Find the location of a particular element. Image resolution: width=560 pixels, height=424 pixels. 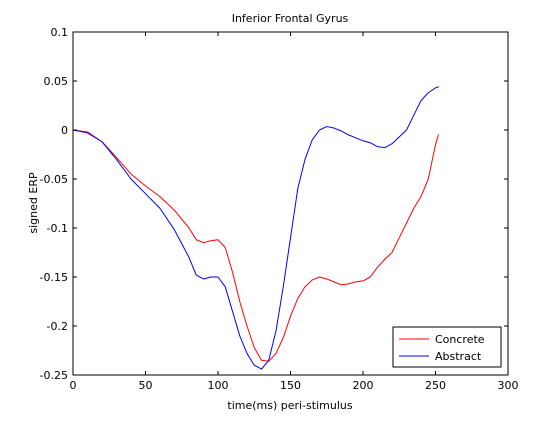

x-tick-label: 150 is located at coordinates (290, 385).